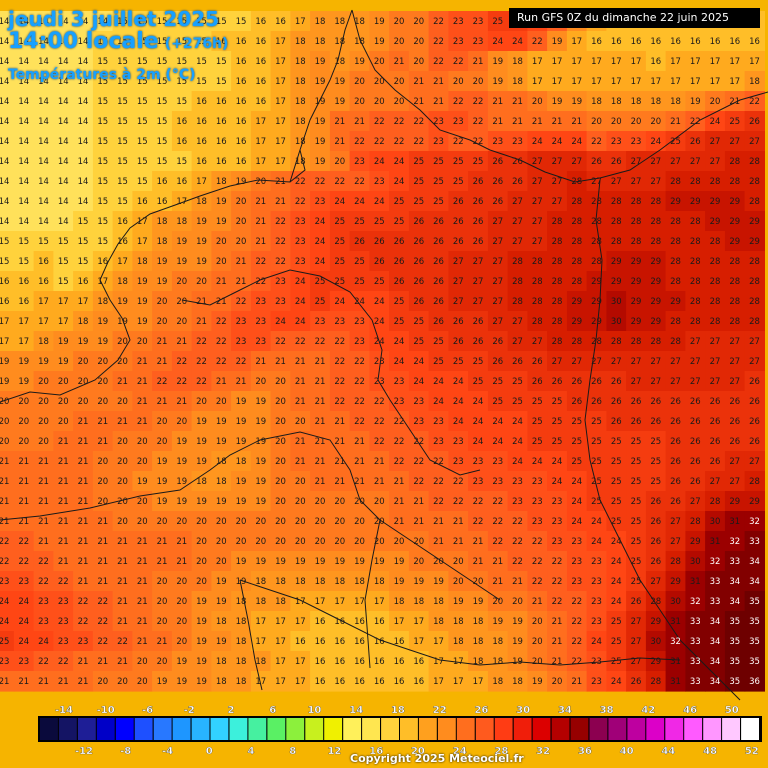 The width and height of the screenshot is (768, 768). Describe the element at coordinates (437, 758) in the screenshot. I see `copyright: Copyright 2025 Meteociel.fr` at that location.